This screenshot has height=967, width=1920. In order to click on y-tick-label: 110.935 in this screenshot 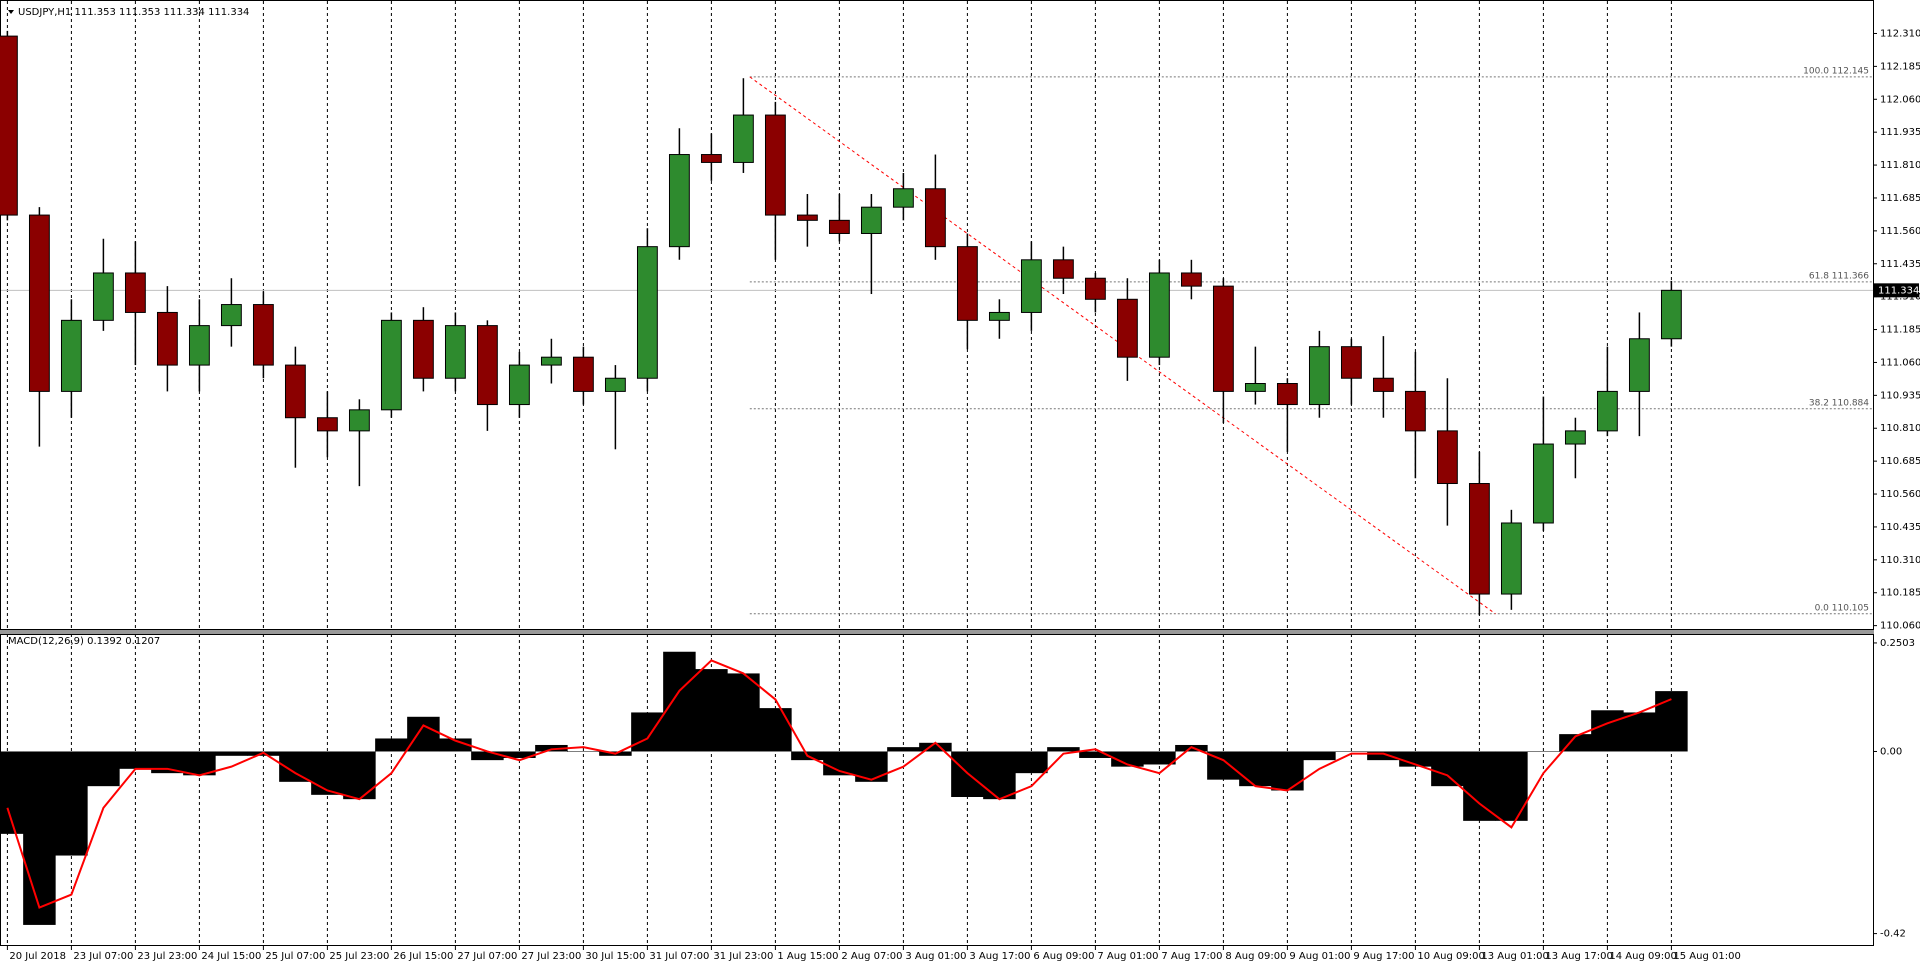, I will do `click(1900, 395)`.